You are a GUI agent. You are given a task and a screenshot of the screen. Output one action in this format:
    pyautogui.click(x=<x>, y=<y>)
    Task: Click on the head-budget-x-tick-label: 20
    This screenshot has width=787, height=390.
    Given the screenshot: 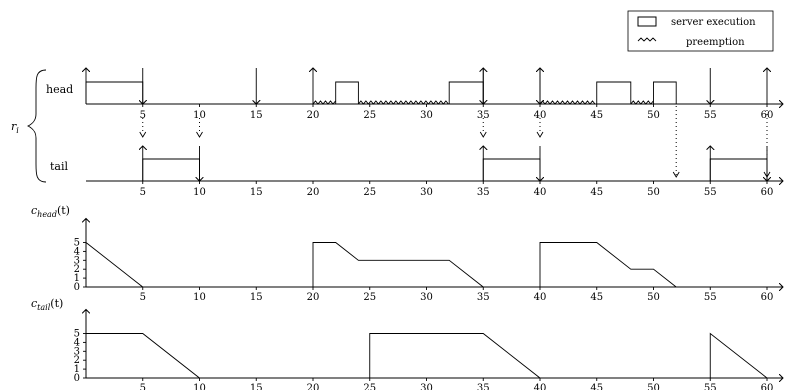 What is the action you would take?
    pyautogui.click(x=313, y=297)
    